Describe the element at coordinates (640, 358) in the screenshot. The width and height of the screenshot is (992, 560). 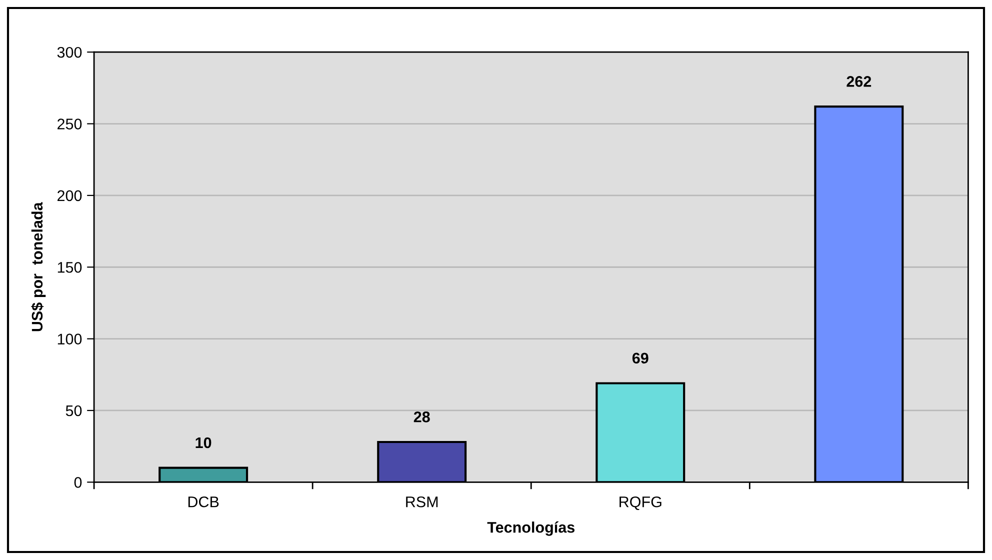
I see `data-label: 69` at that location.